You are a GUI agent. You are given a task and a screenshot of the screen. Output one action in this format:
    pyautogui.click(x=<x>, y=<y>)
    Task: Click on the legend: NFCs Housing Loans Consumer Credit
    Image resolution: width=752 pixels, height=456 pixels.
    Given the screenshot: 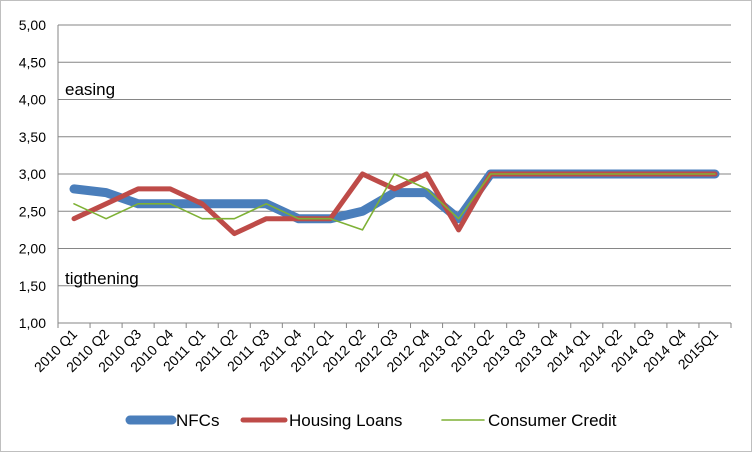 What is the action you would take?
    pyautogui.click(x=371, y=420)
    